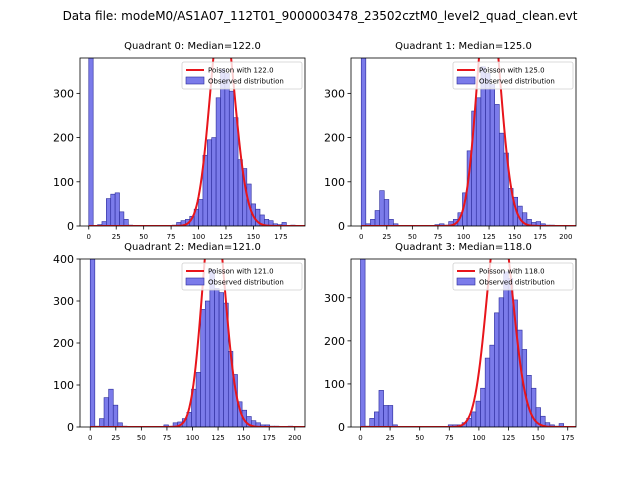 The width and height of the screenshot is (640, 480). Describe the element at coordinates (241, 272) in the screenshot. I see `legend-poisson-label: Poisson with 121.0` at that location.